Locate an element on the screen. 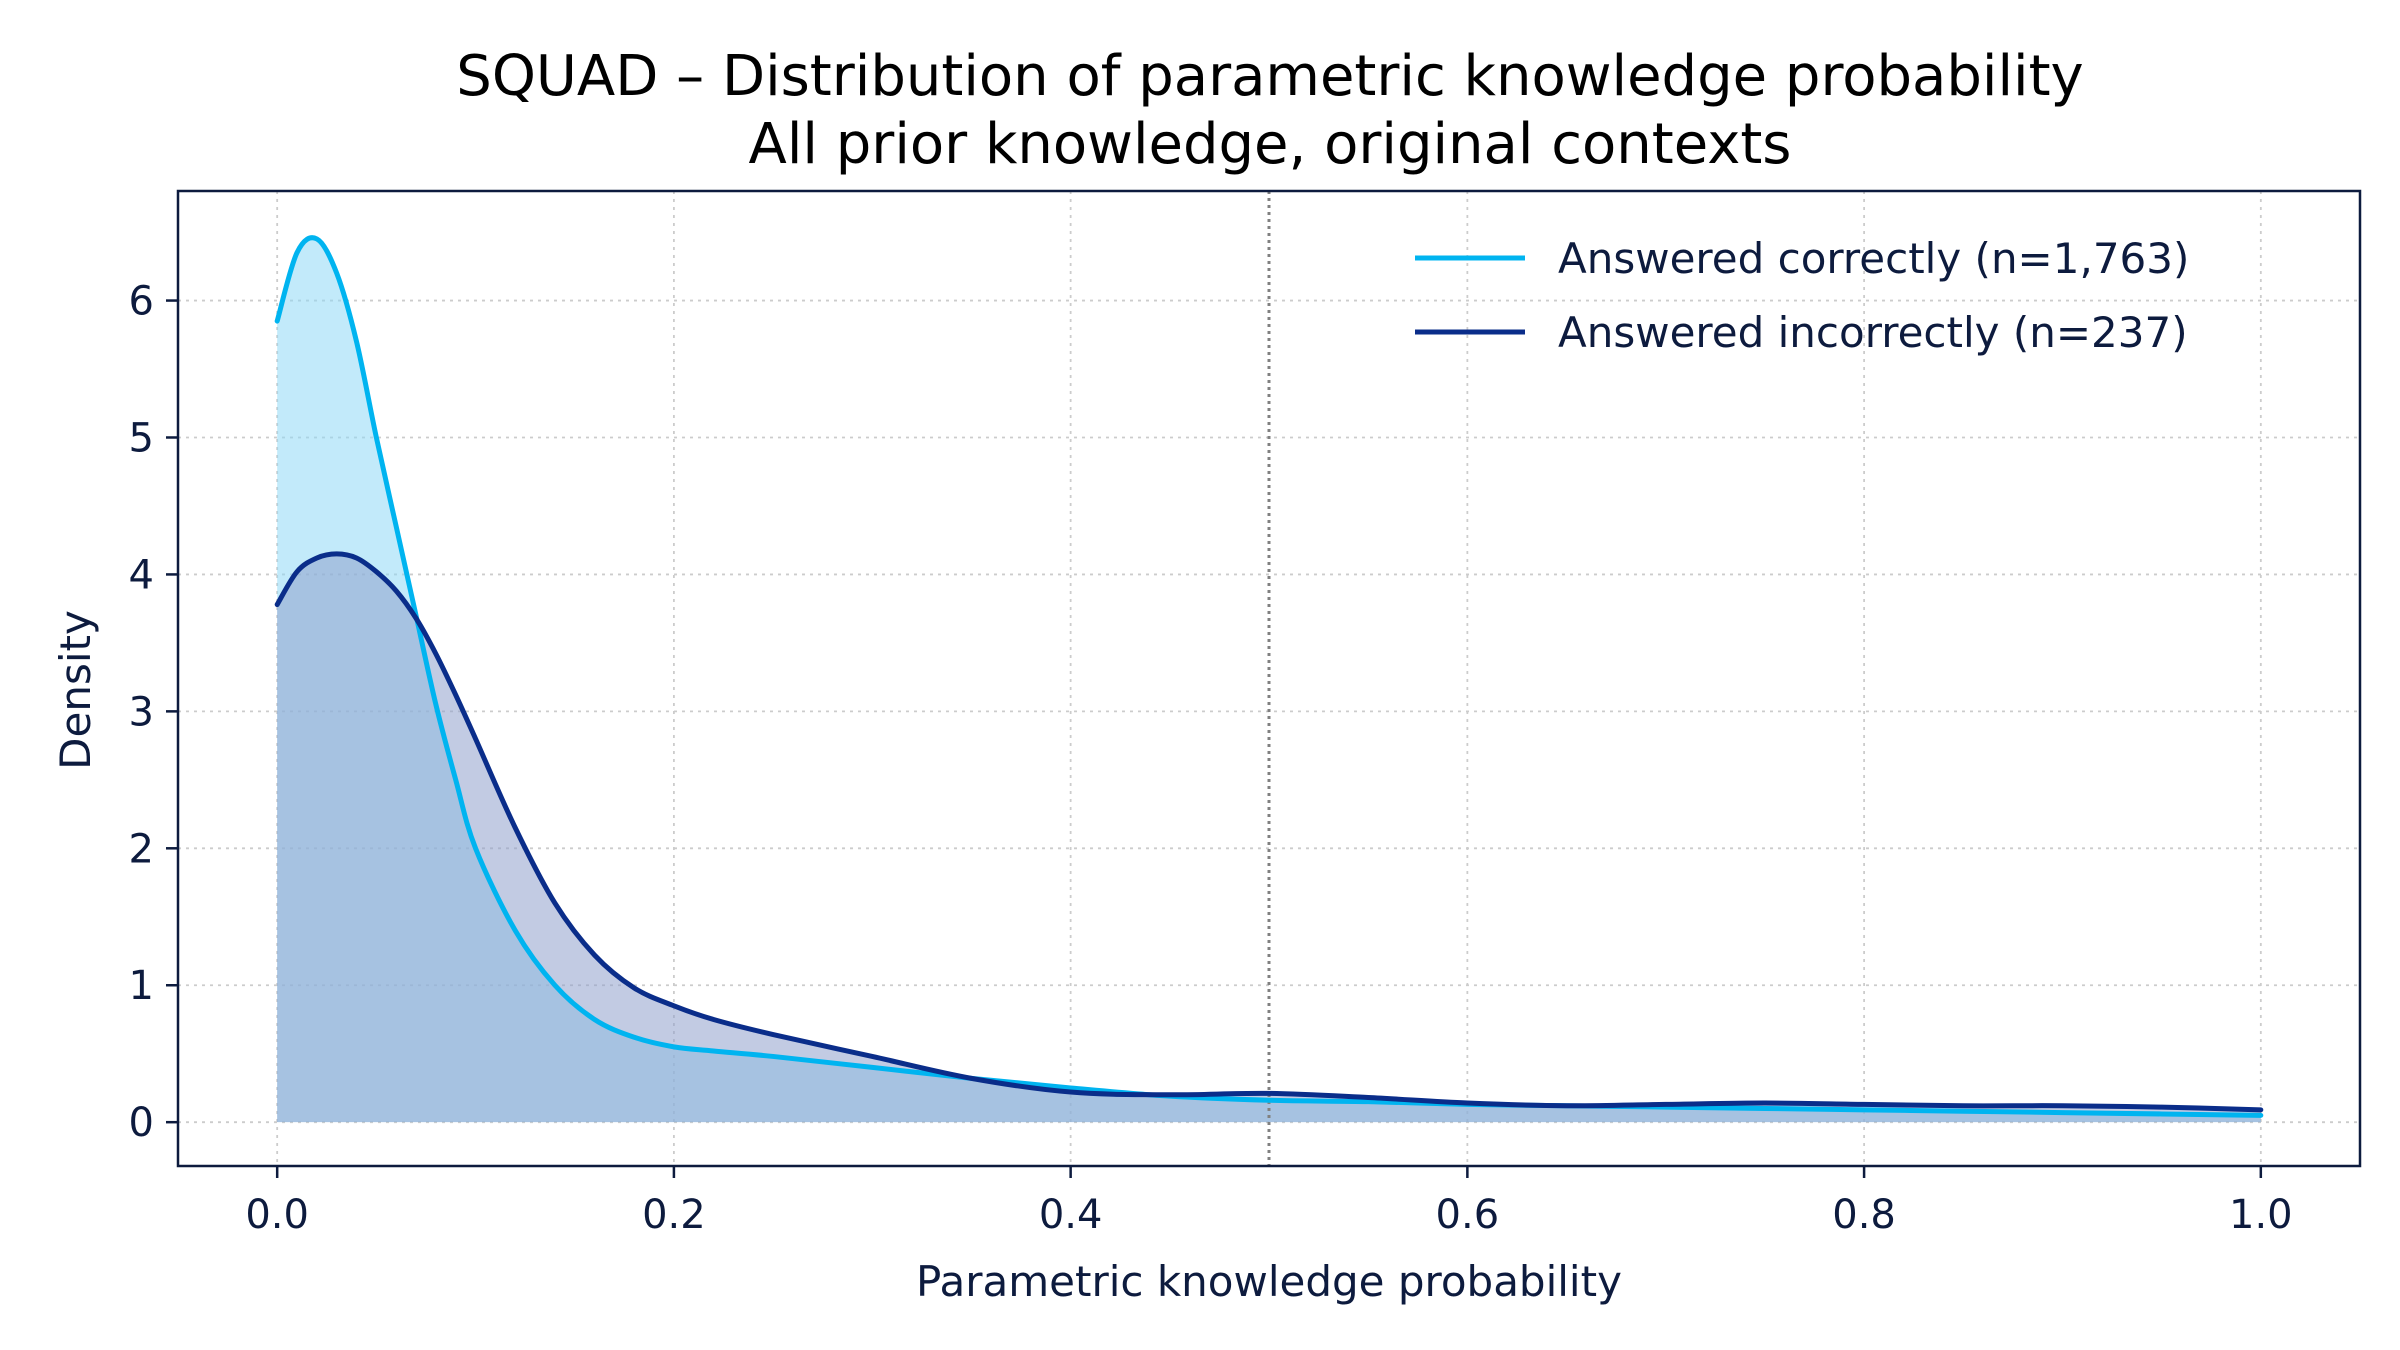  y-axis-label: Density is located at coordinates (75, 690).